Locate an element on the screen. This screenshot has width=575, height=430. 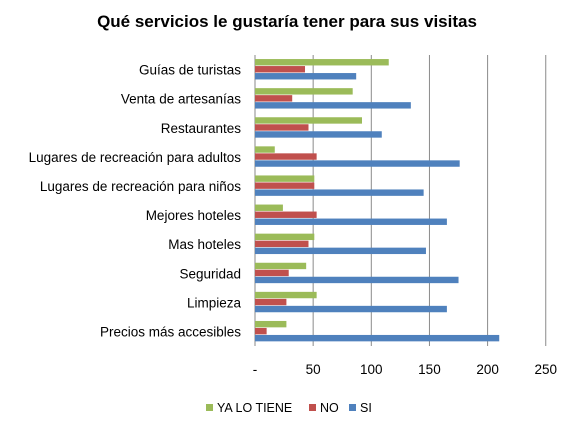
x-tick-label: 50 is located at coordinates (313, 369).